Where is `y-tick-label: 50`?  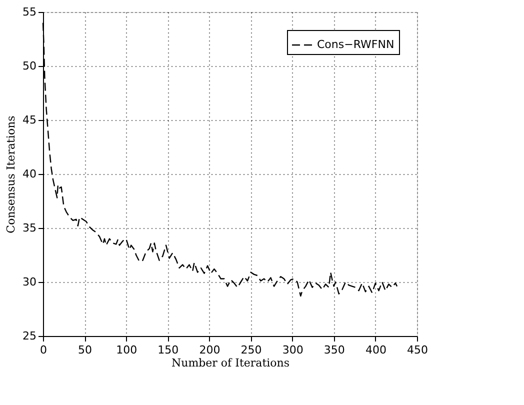
y-tick-label: 50 is located at coordinates (29, 66).